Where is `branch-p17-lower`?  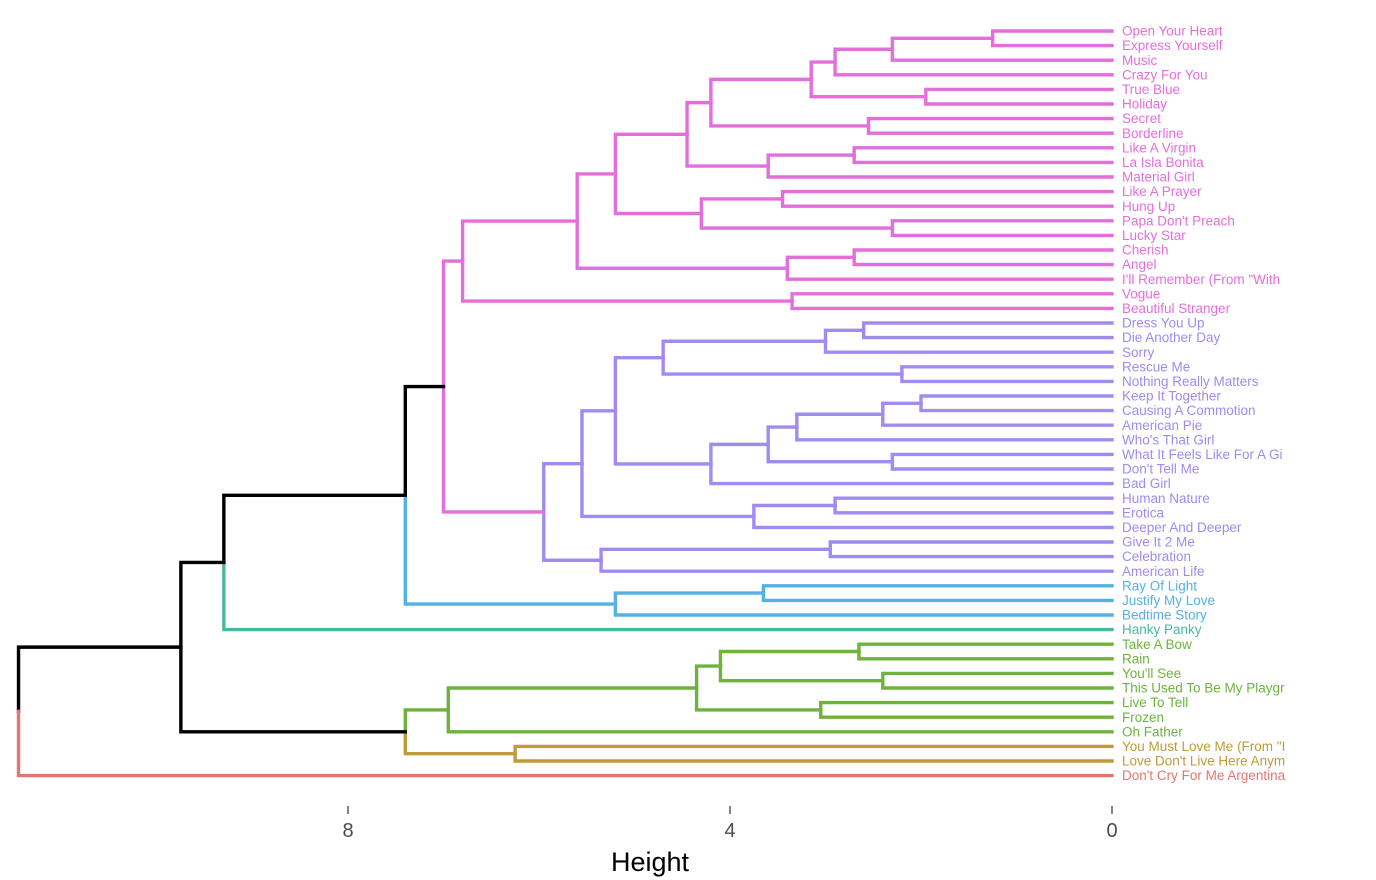 branch-p17-lower is located at coordinates (682, 244).